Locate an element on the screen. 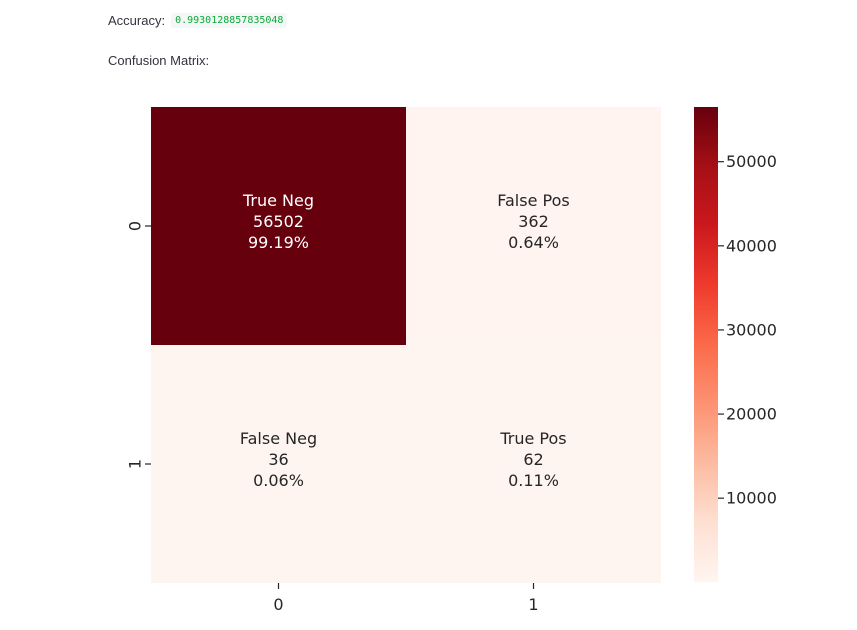 The image size is (857, 630). cell-label-r1-c1-line1: 62 is located at coordinates (533, 459).